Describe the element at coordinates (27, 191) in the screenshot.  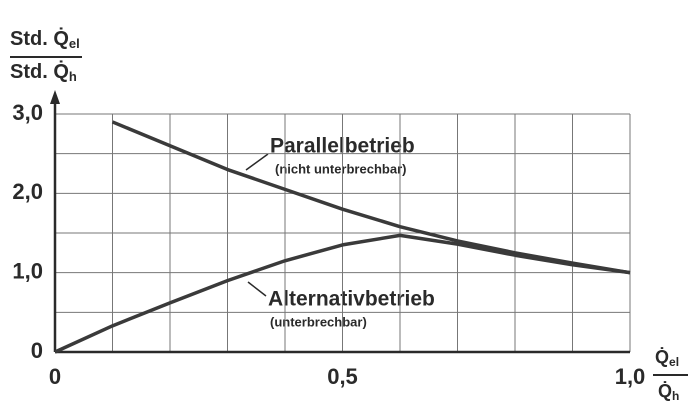
I see `y-tick-label: 2,0` at that location.